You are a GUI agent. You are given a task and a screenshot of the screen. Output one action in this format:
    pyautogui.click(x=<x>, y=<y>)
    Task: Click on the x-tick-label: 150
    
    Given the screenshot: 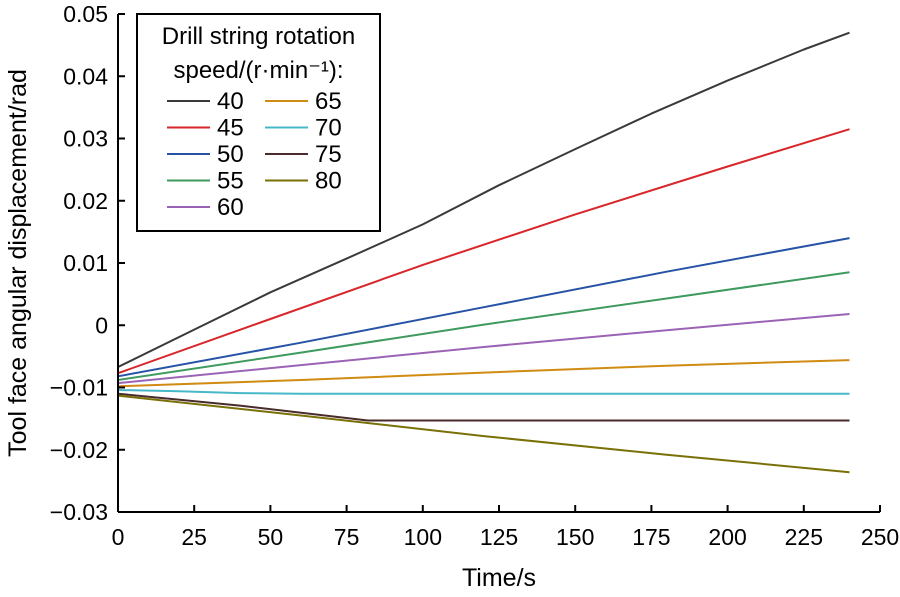 What is the action you would take?
    pyautogui.click(x=575, y=537)
    